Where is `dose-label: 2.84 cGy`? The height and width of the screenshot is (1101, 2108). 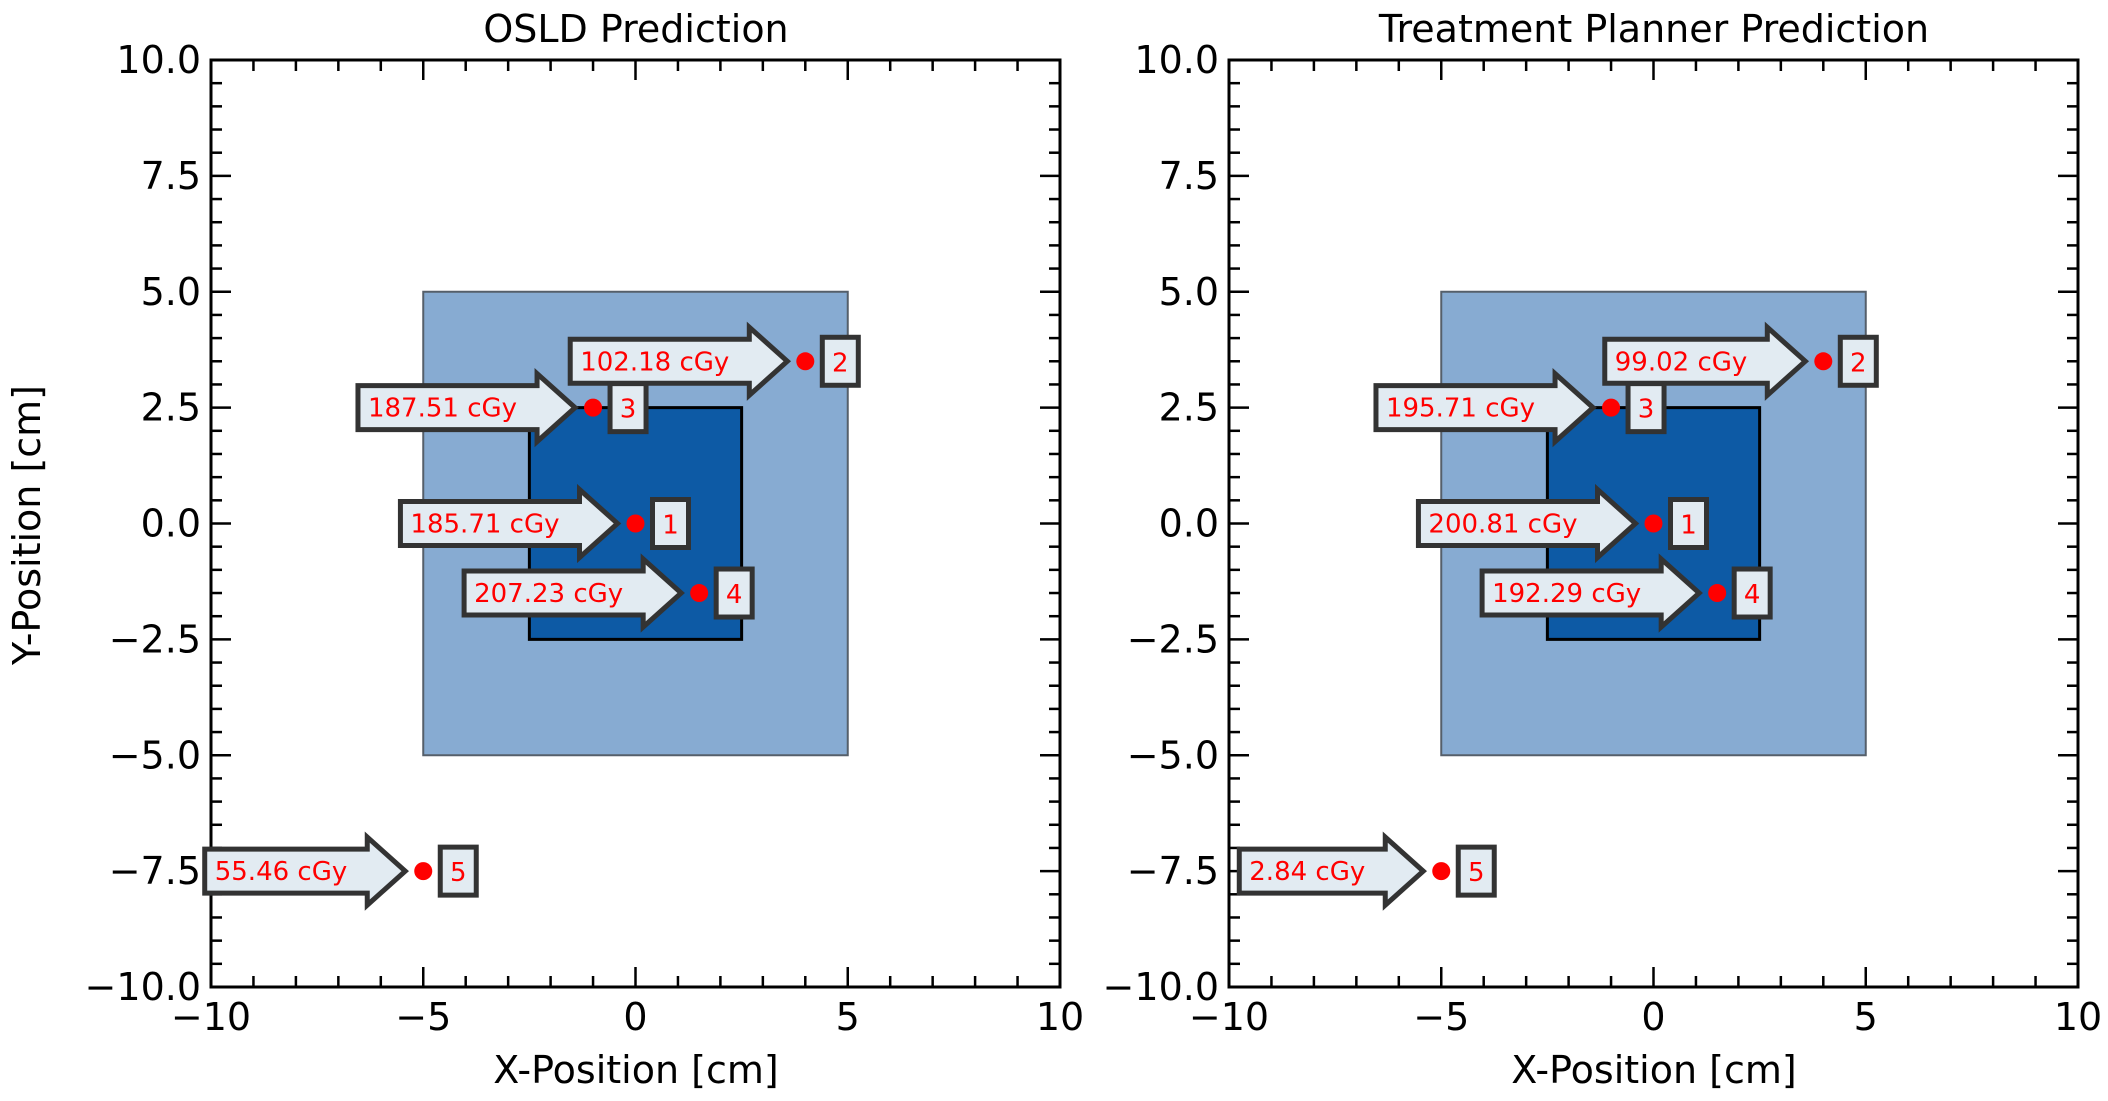
dose-label: 2.84 cGy is located at coordinates (1307, 872).